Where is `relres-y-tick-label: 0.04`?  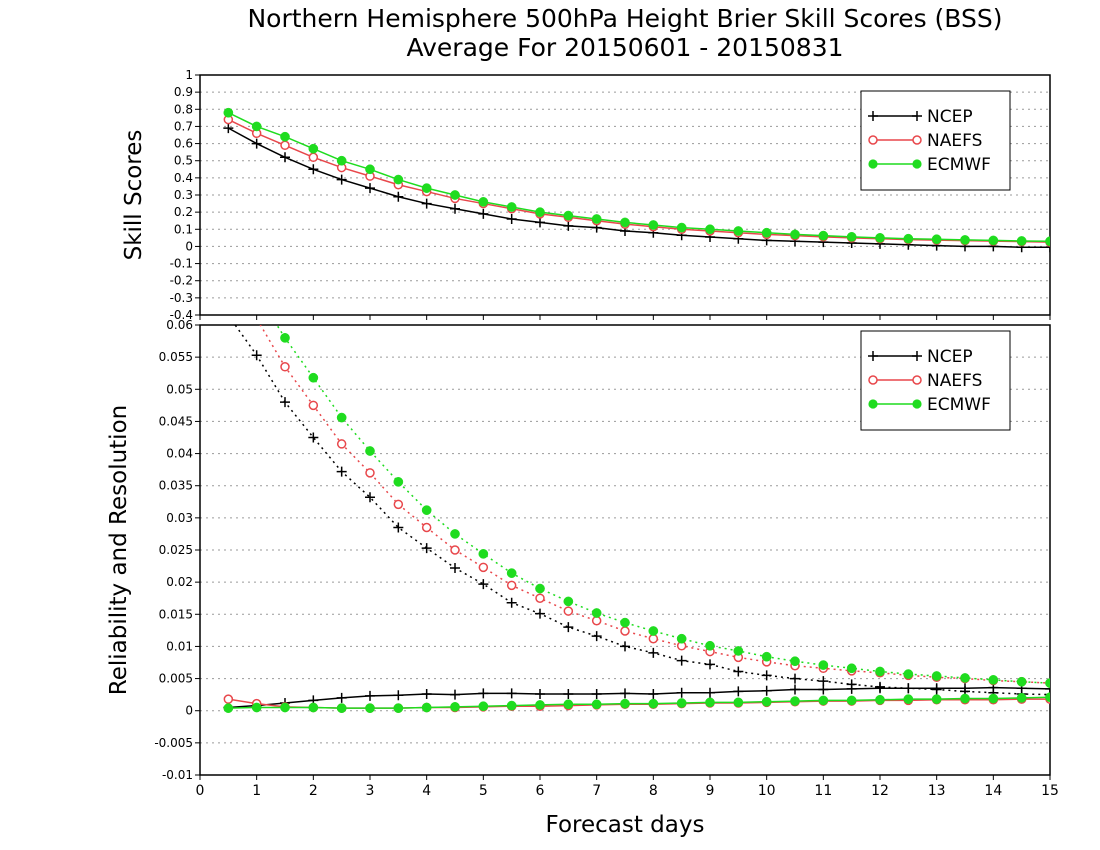
relres-y-tick-label: 0.04 is located at coordinates (179, 454).